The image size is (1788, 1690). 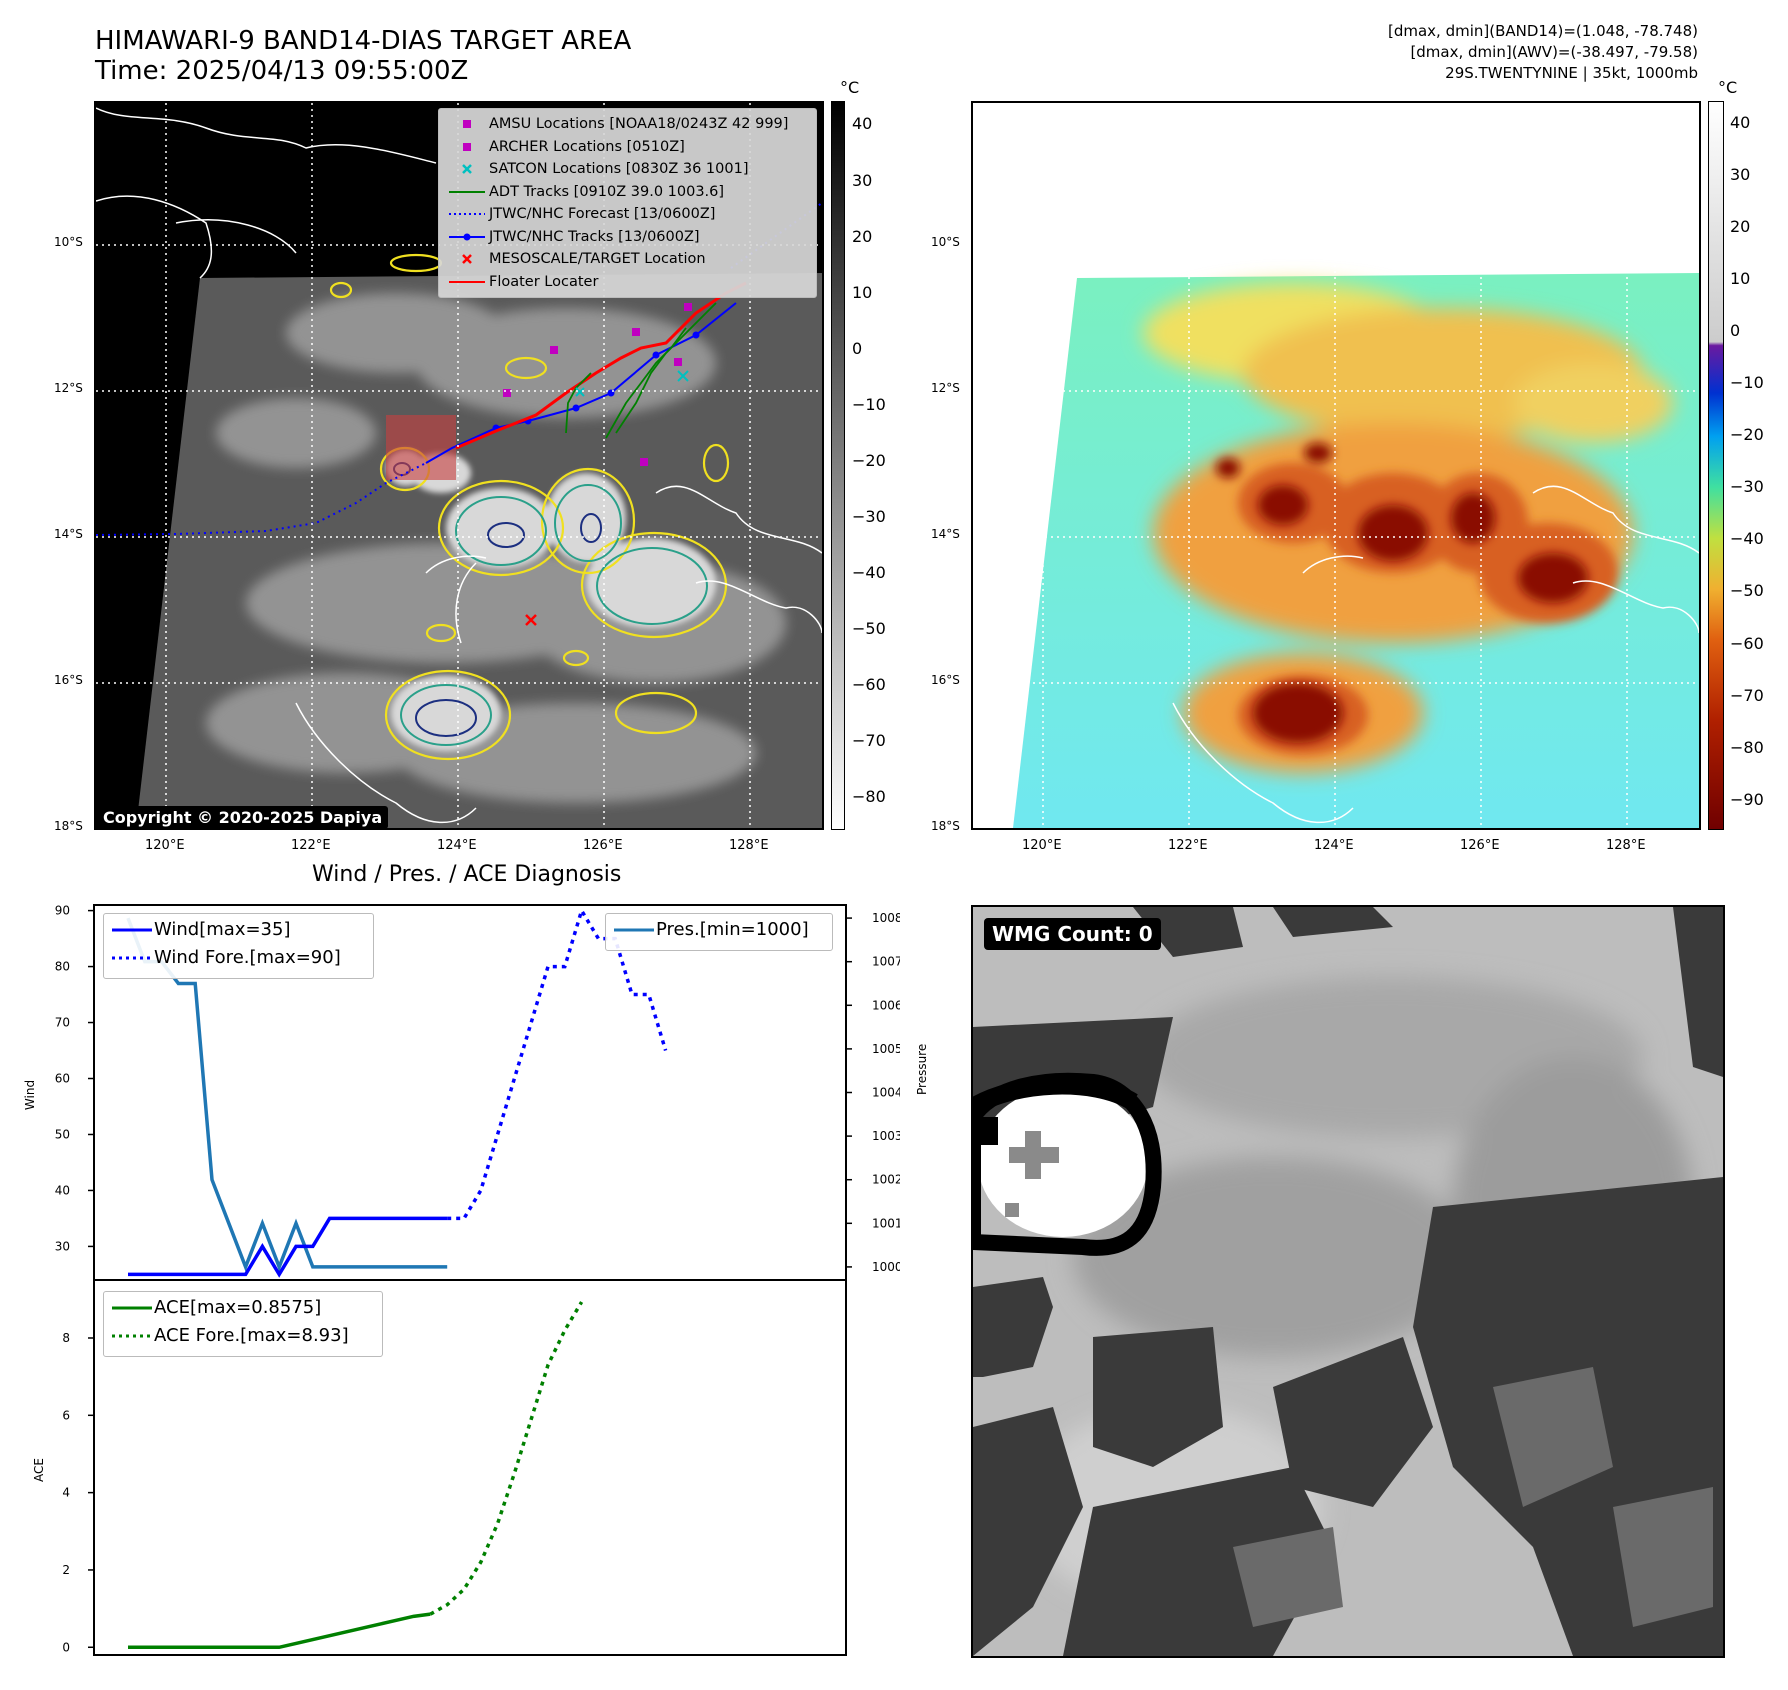 I want to click on legend-label: JTWC/NHC Forecast [13/0600Z], so click(x=602, y=214).